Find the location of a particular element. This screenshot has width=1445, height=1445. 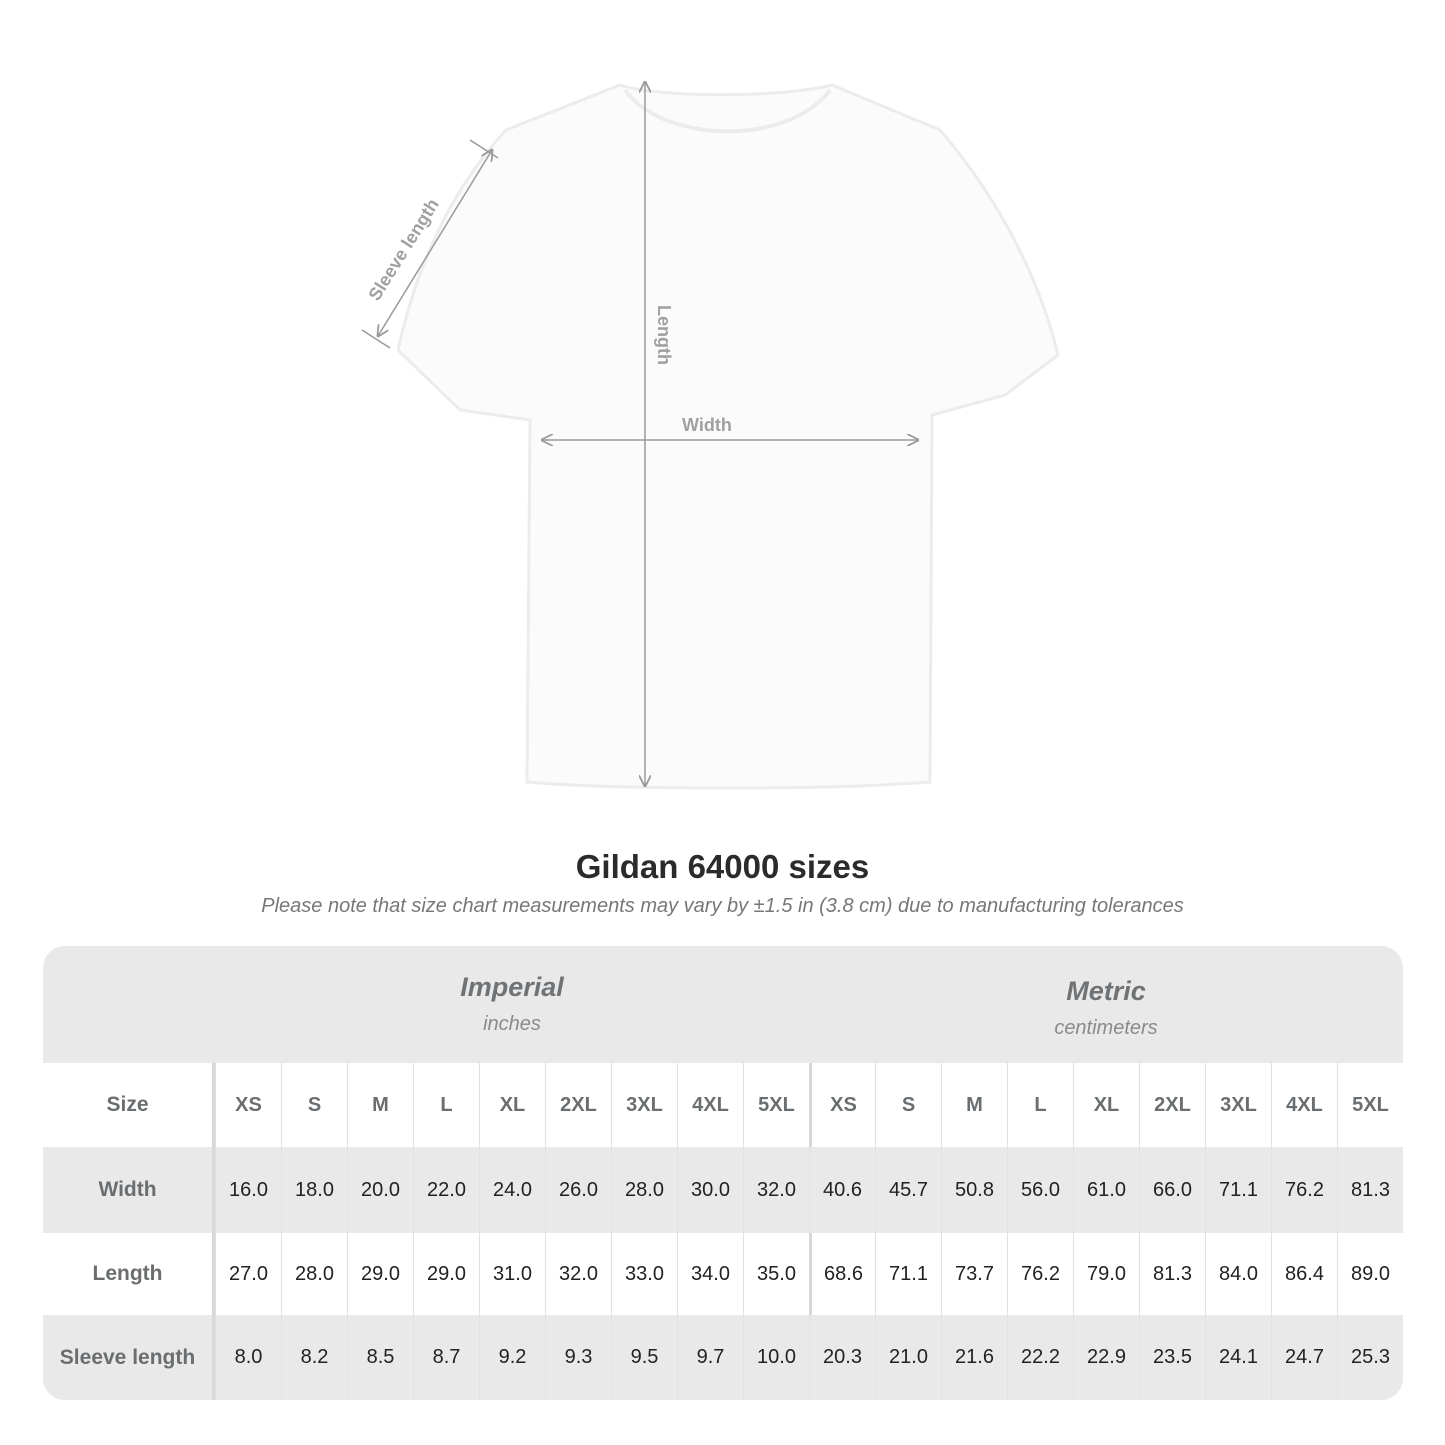

metric-size-2XL: 2XL is located at coordinates (1172, 1105).